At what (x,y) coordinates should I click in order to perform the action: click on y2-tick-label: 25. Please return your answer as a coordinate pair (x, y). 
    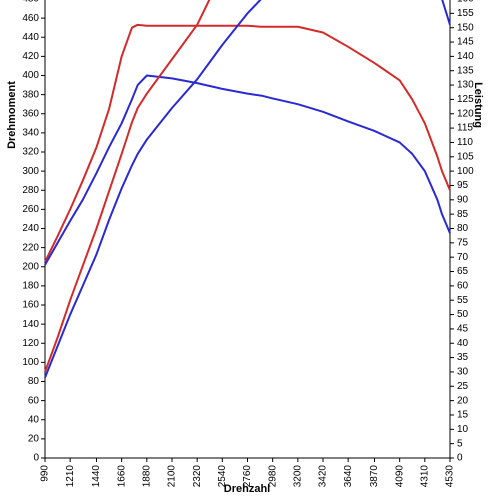
    Looking at the image, I should click on (463, 386).